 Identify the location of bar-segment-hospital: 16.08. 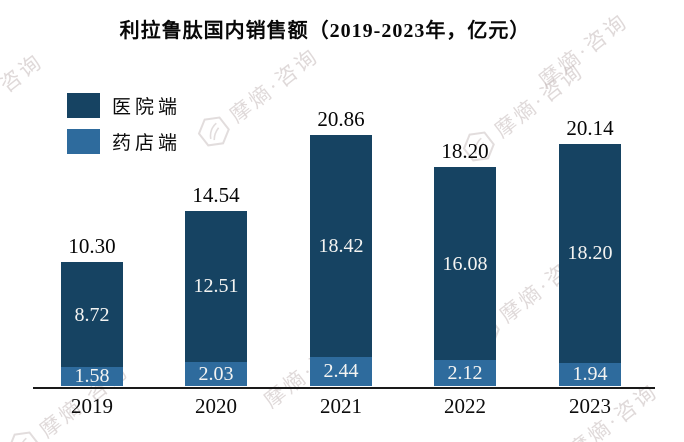
(465, 264).